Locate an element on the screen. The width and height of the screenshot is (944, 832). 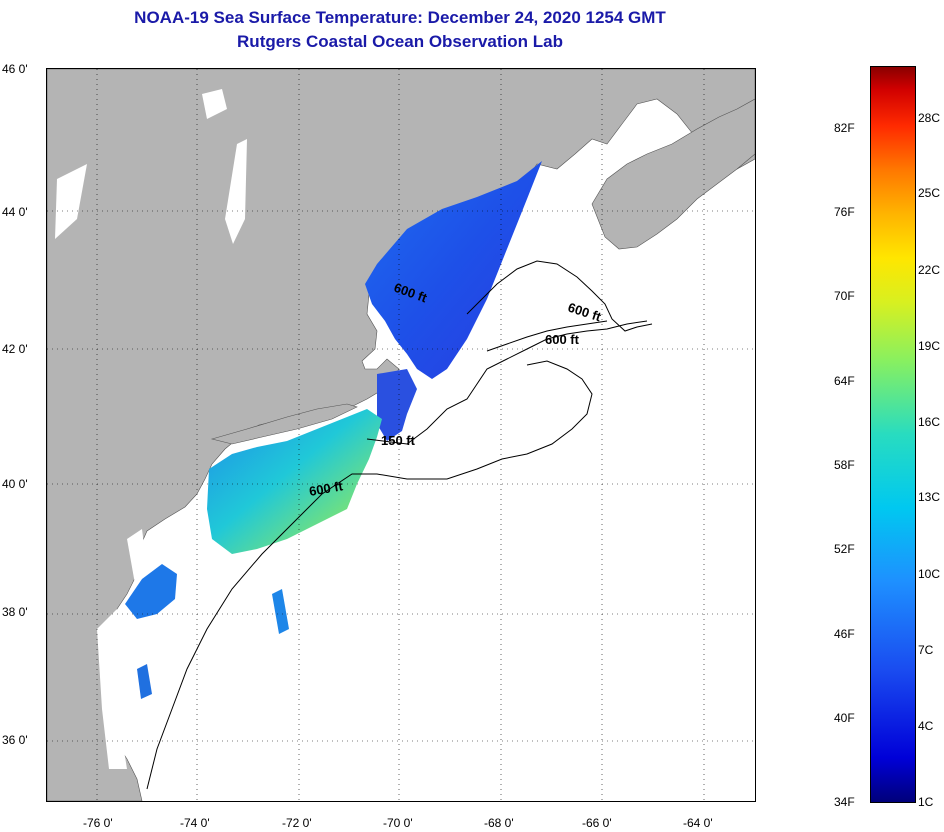
lake-c is located at coordinates (71, 201).